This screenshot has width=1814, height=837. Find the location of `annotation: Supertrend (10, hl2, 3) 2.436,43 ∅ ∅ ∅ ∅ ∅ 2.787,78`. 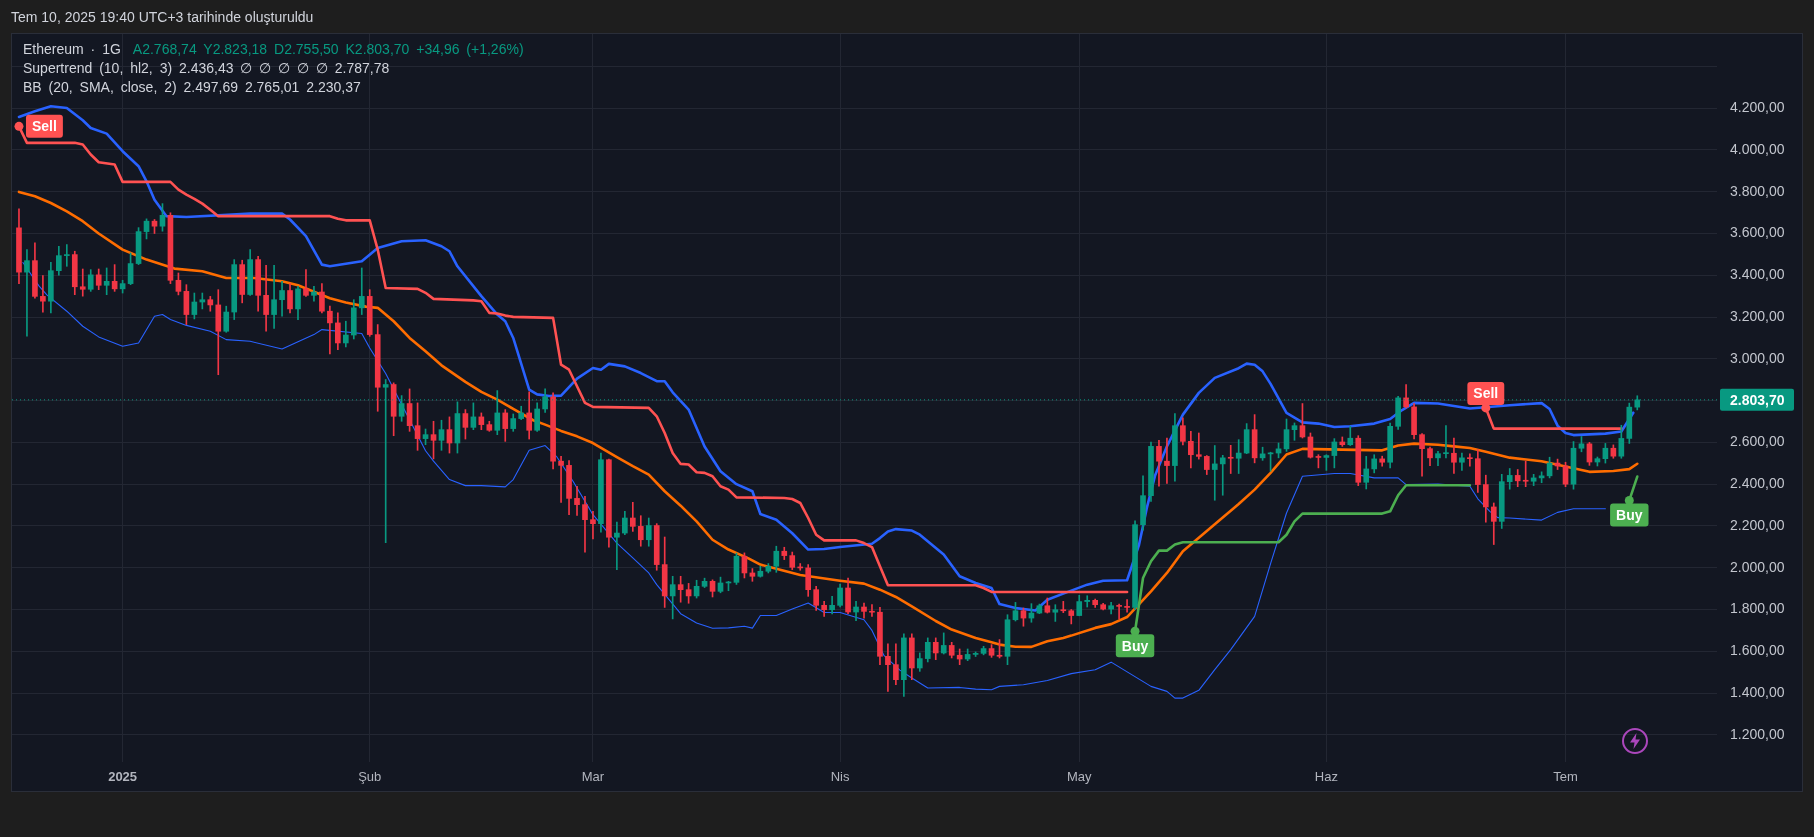

annotation: Supertrend (10, hl2, 3) 2.436,43 ∅ ∅ ∅ ∅ ∅ 2.787,78 is located at coordinates (207, 68).